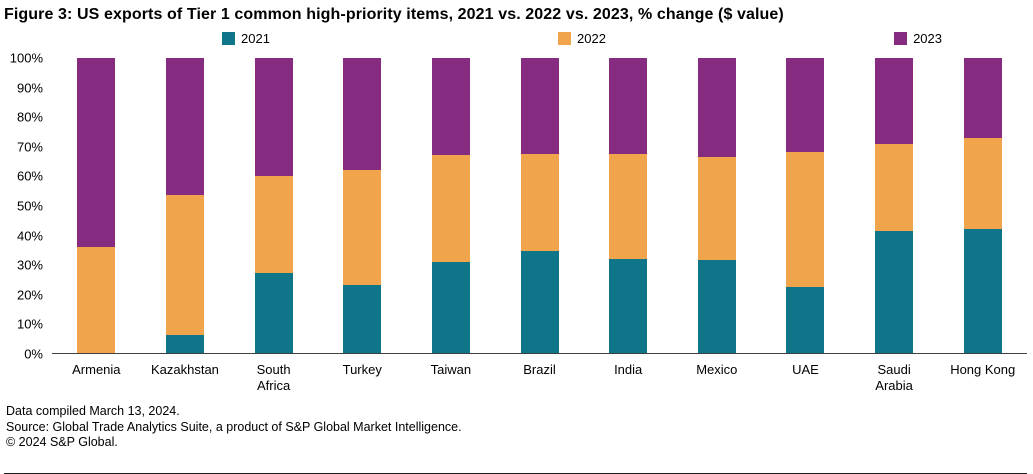  I want to click on x-axis-label: UAE, so click(805, 369).